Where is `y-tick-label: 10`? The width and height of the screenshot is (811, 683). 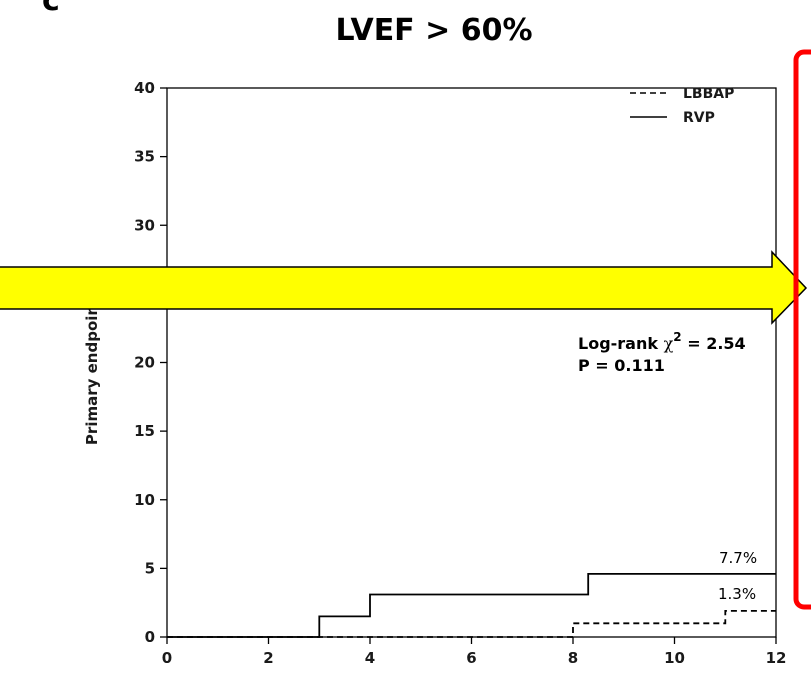 y-tick-label: 10 is located at coordinates (144, 500).